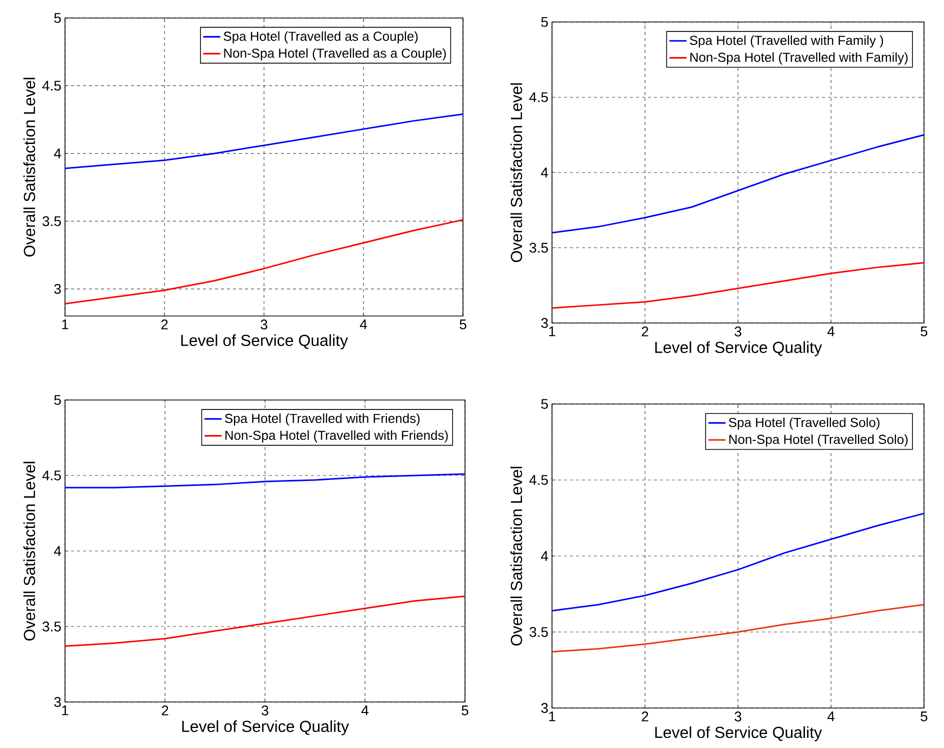 This screenshot has height=748, width=944. I want to click on legend-label: Spa Hotel (Travelled Solo), so click(804, 424).